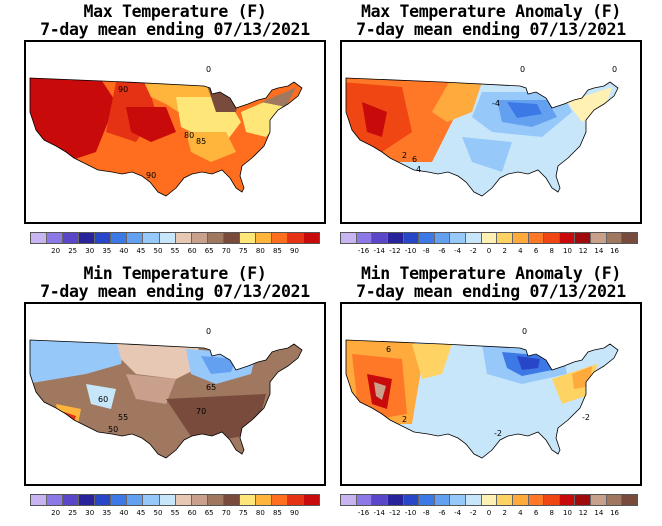 The width and height of the screenshot is (662, 526). Describe the element at coordinates (426, 513) in the screenshot. I see `colorbar-tick-label: -8` at that location.